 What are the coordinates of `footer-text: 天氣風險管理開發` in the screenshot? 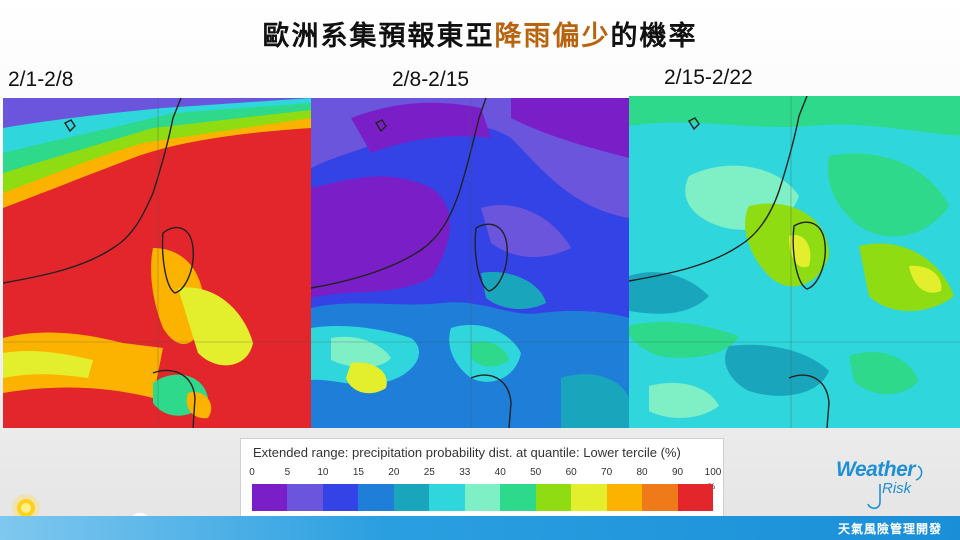 It's located at (889, 529).